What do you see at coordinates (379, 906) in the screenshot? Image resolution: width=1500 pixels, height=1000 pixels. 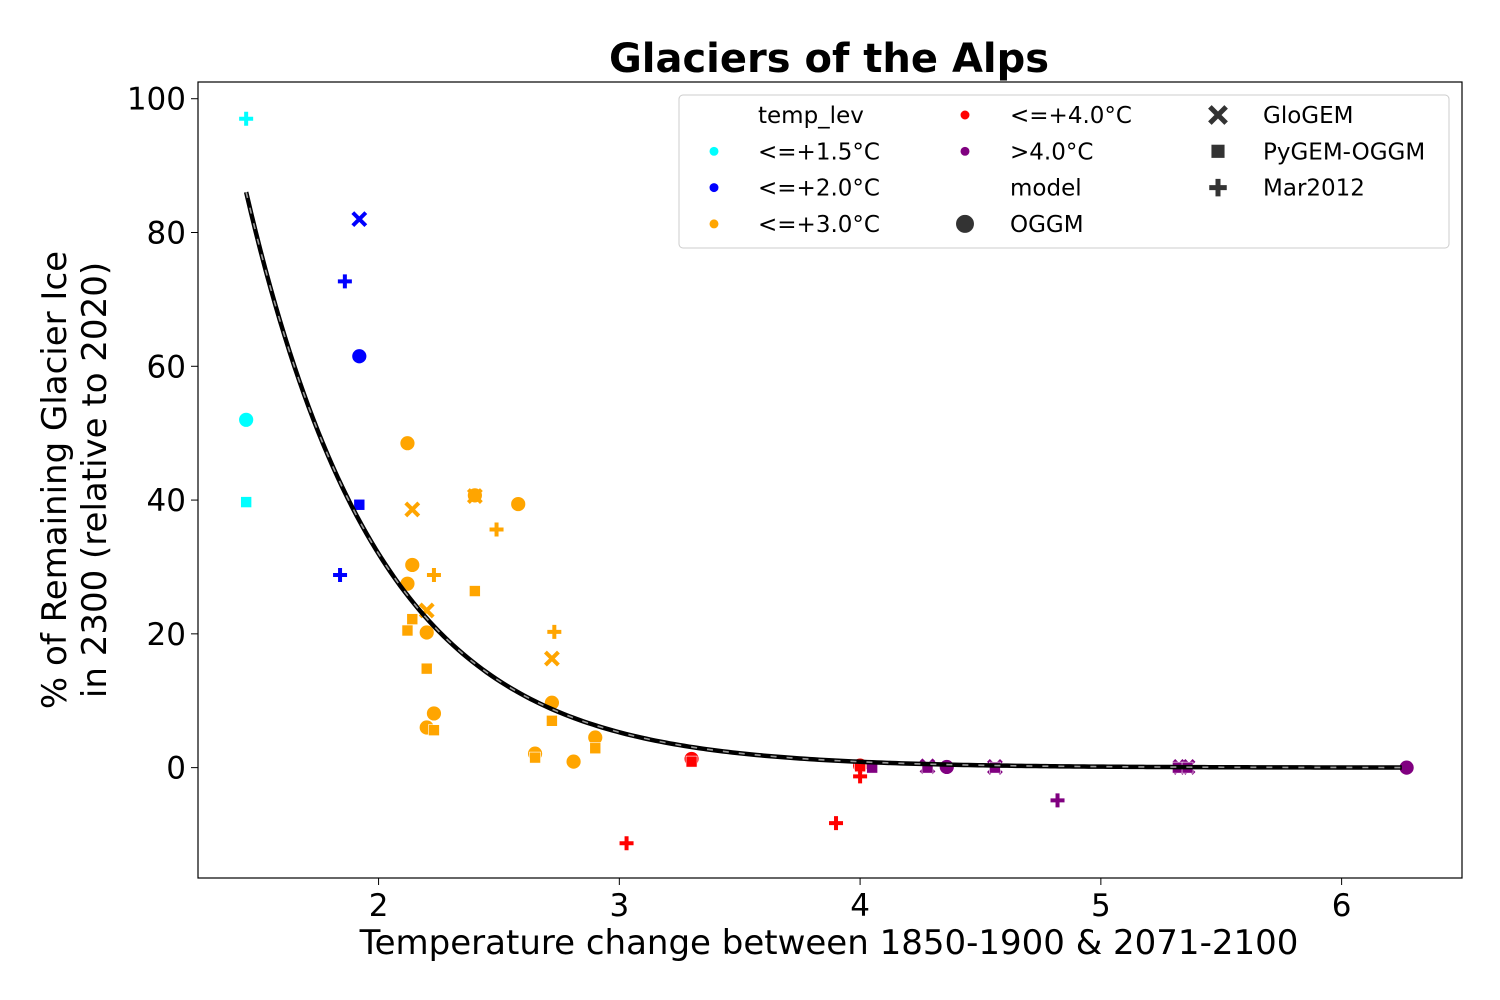 I see `x-tick-label: 2` at bounding box center [379, 906].